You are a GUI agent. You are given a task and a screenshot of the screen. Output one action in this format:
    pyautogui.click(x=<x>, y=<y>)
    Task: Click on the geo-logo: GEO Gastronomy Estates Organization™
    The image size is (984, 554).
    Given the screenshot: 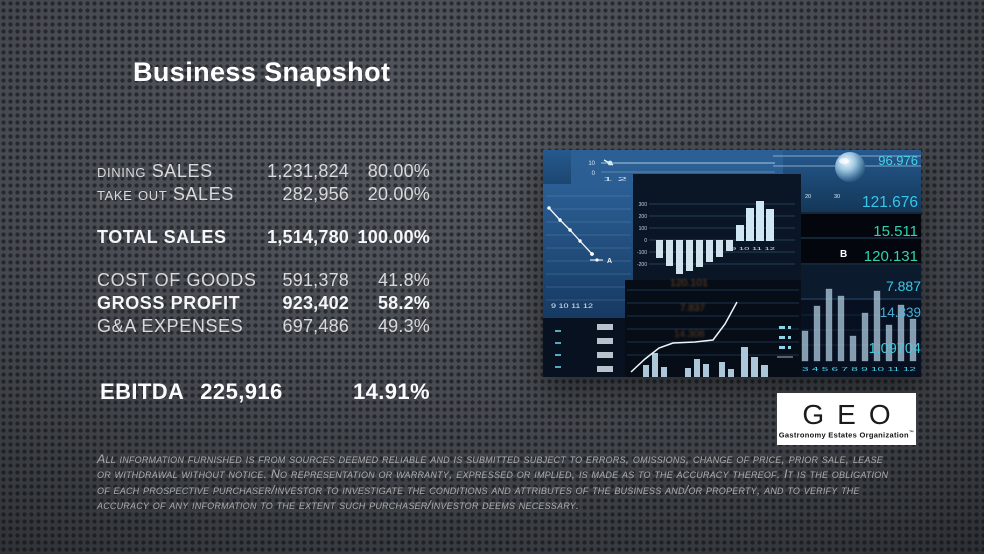 What is the action you would take?
    pyautogui.click(x=846, y=419)
    